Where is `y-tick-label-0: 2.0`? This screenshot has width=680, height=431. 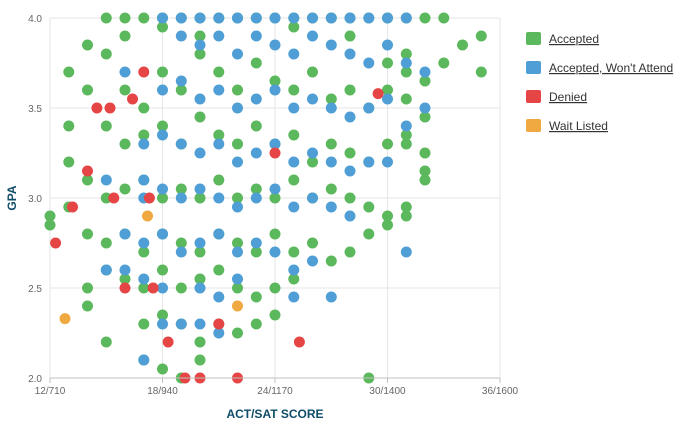
y-tick-label-0: 2.0 is located at coordinates (35, 379).